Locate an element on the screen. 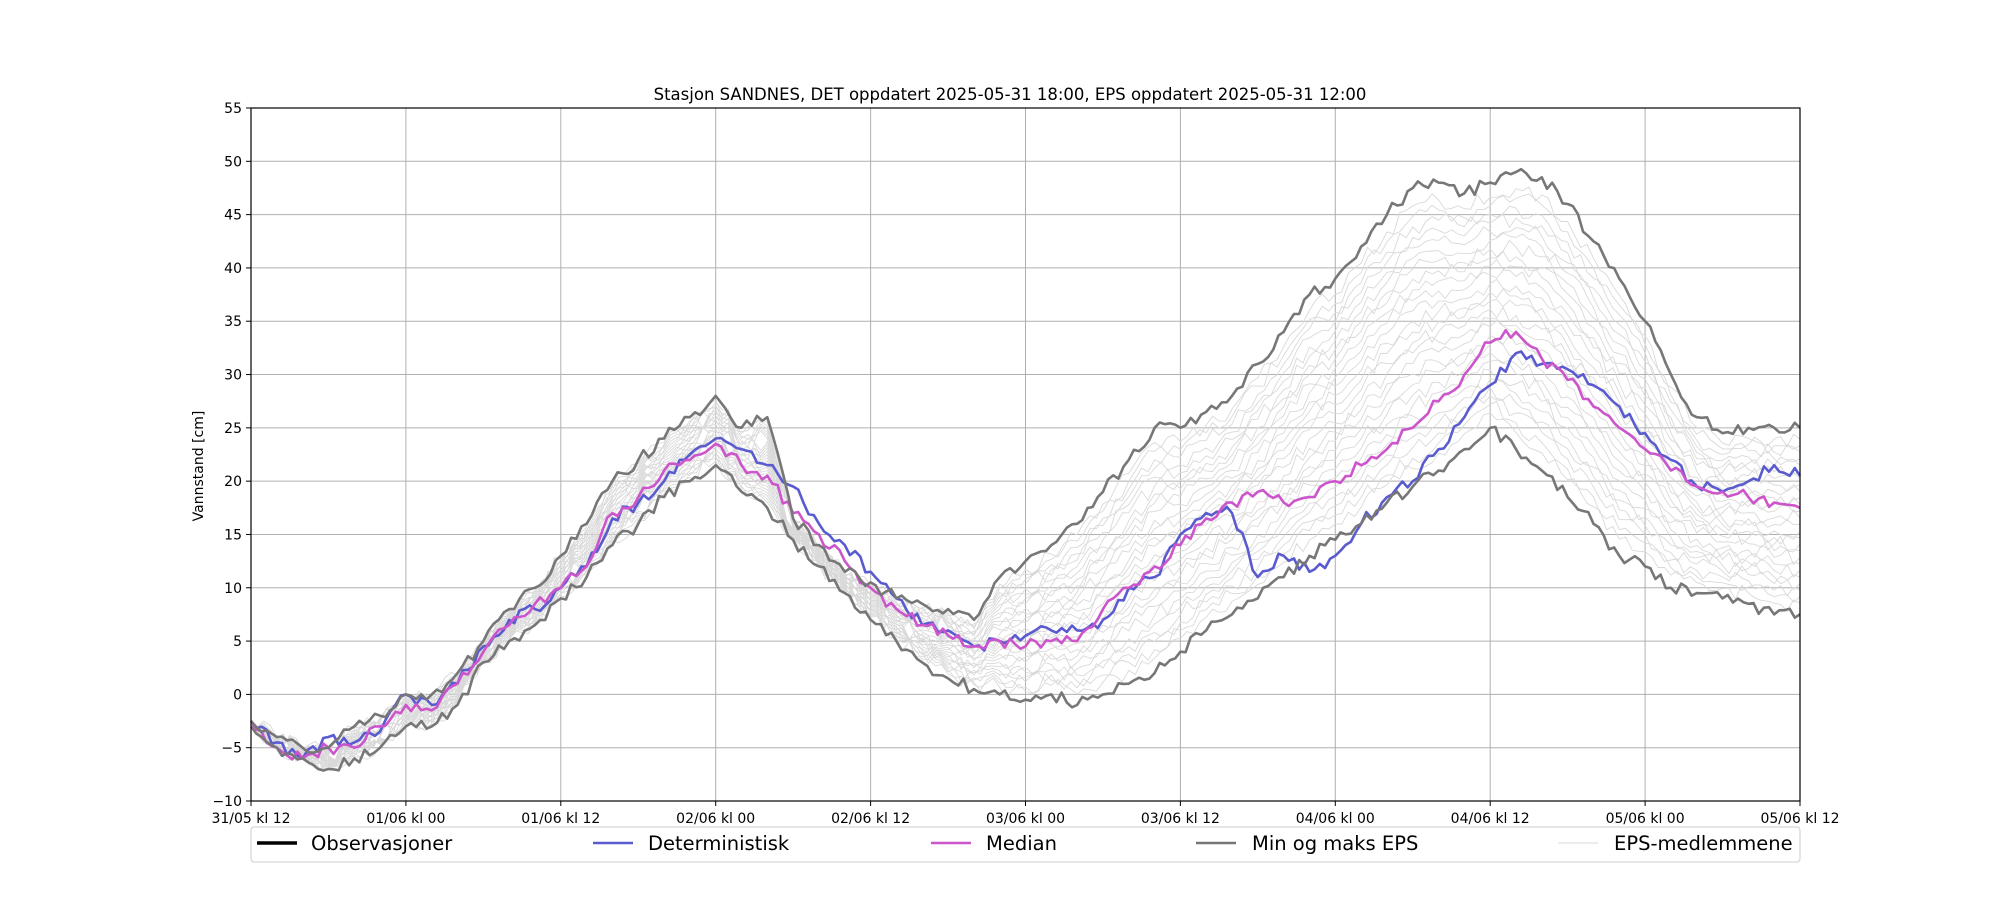 Image resolution: width=2000 pixels, height=900 pixels. y-tick-label: 10 is located at coordinates (233, 589).